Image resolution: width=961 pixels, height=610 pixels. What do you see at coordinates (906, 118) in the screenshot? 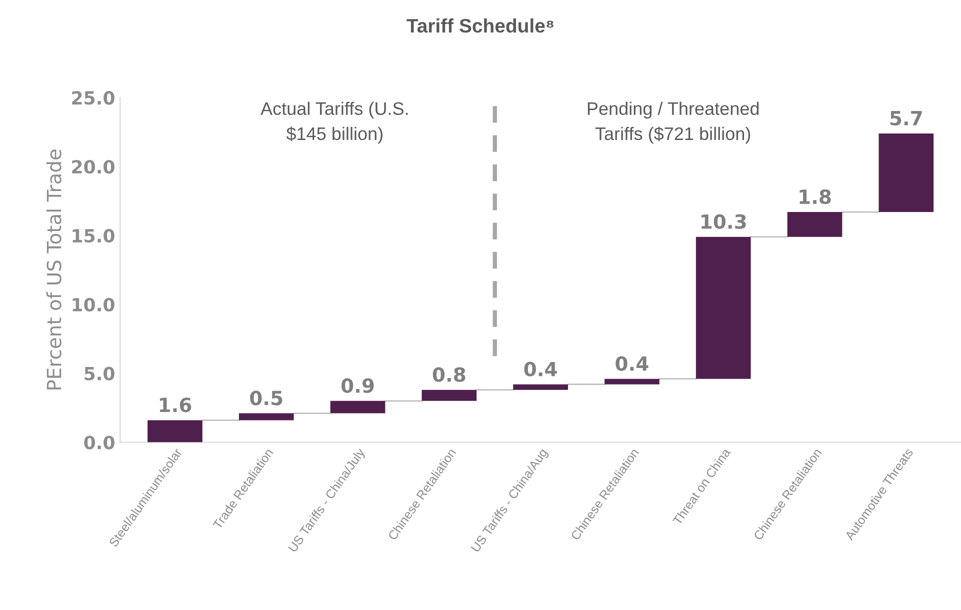
I see `data-label: 5.7` at bounding box center [906, 118].